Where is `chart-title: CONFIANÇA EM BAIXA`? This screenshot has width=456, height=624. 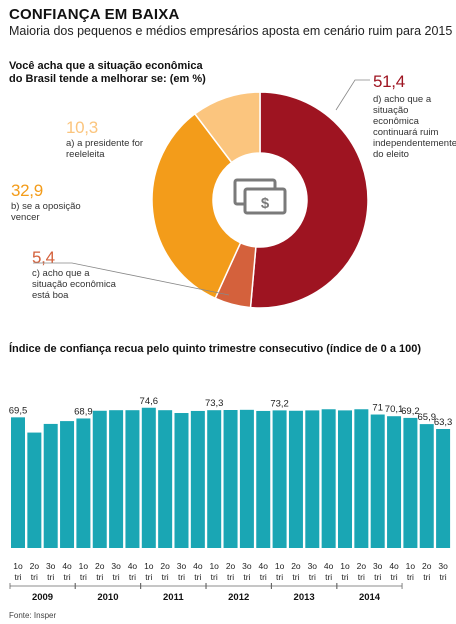 chart-title: CONFIANÇA EM BAIXA is located at coordinates (94, 14).